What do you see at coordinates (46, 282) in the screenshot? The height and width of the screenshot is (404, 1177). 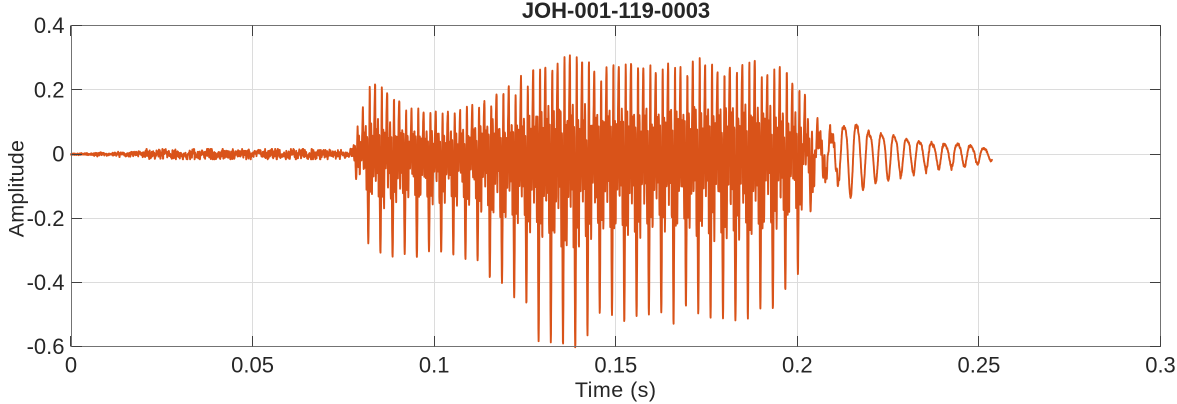 I see `svg-text: -0.4` at bounding box center [46, 282].